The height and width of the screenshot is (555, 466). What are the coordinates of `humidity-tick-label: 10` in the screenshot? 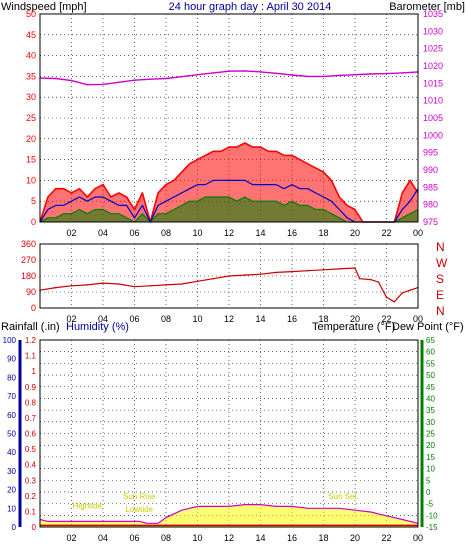 It's located at (11, 508).